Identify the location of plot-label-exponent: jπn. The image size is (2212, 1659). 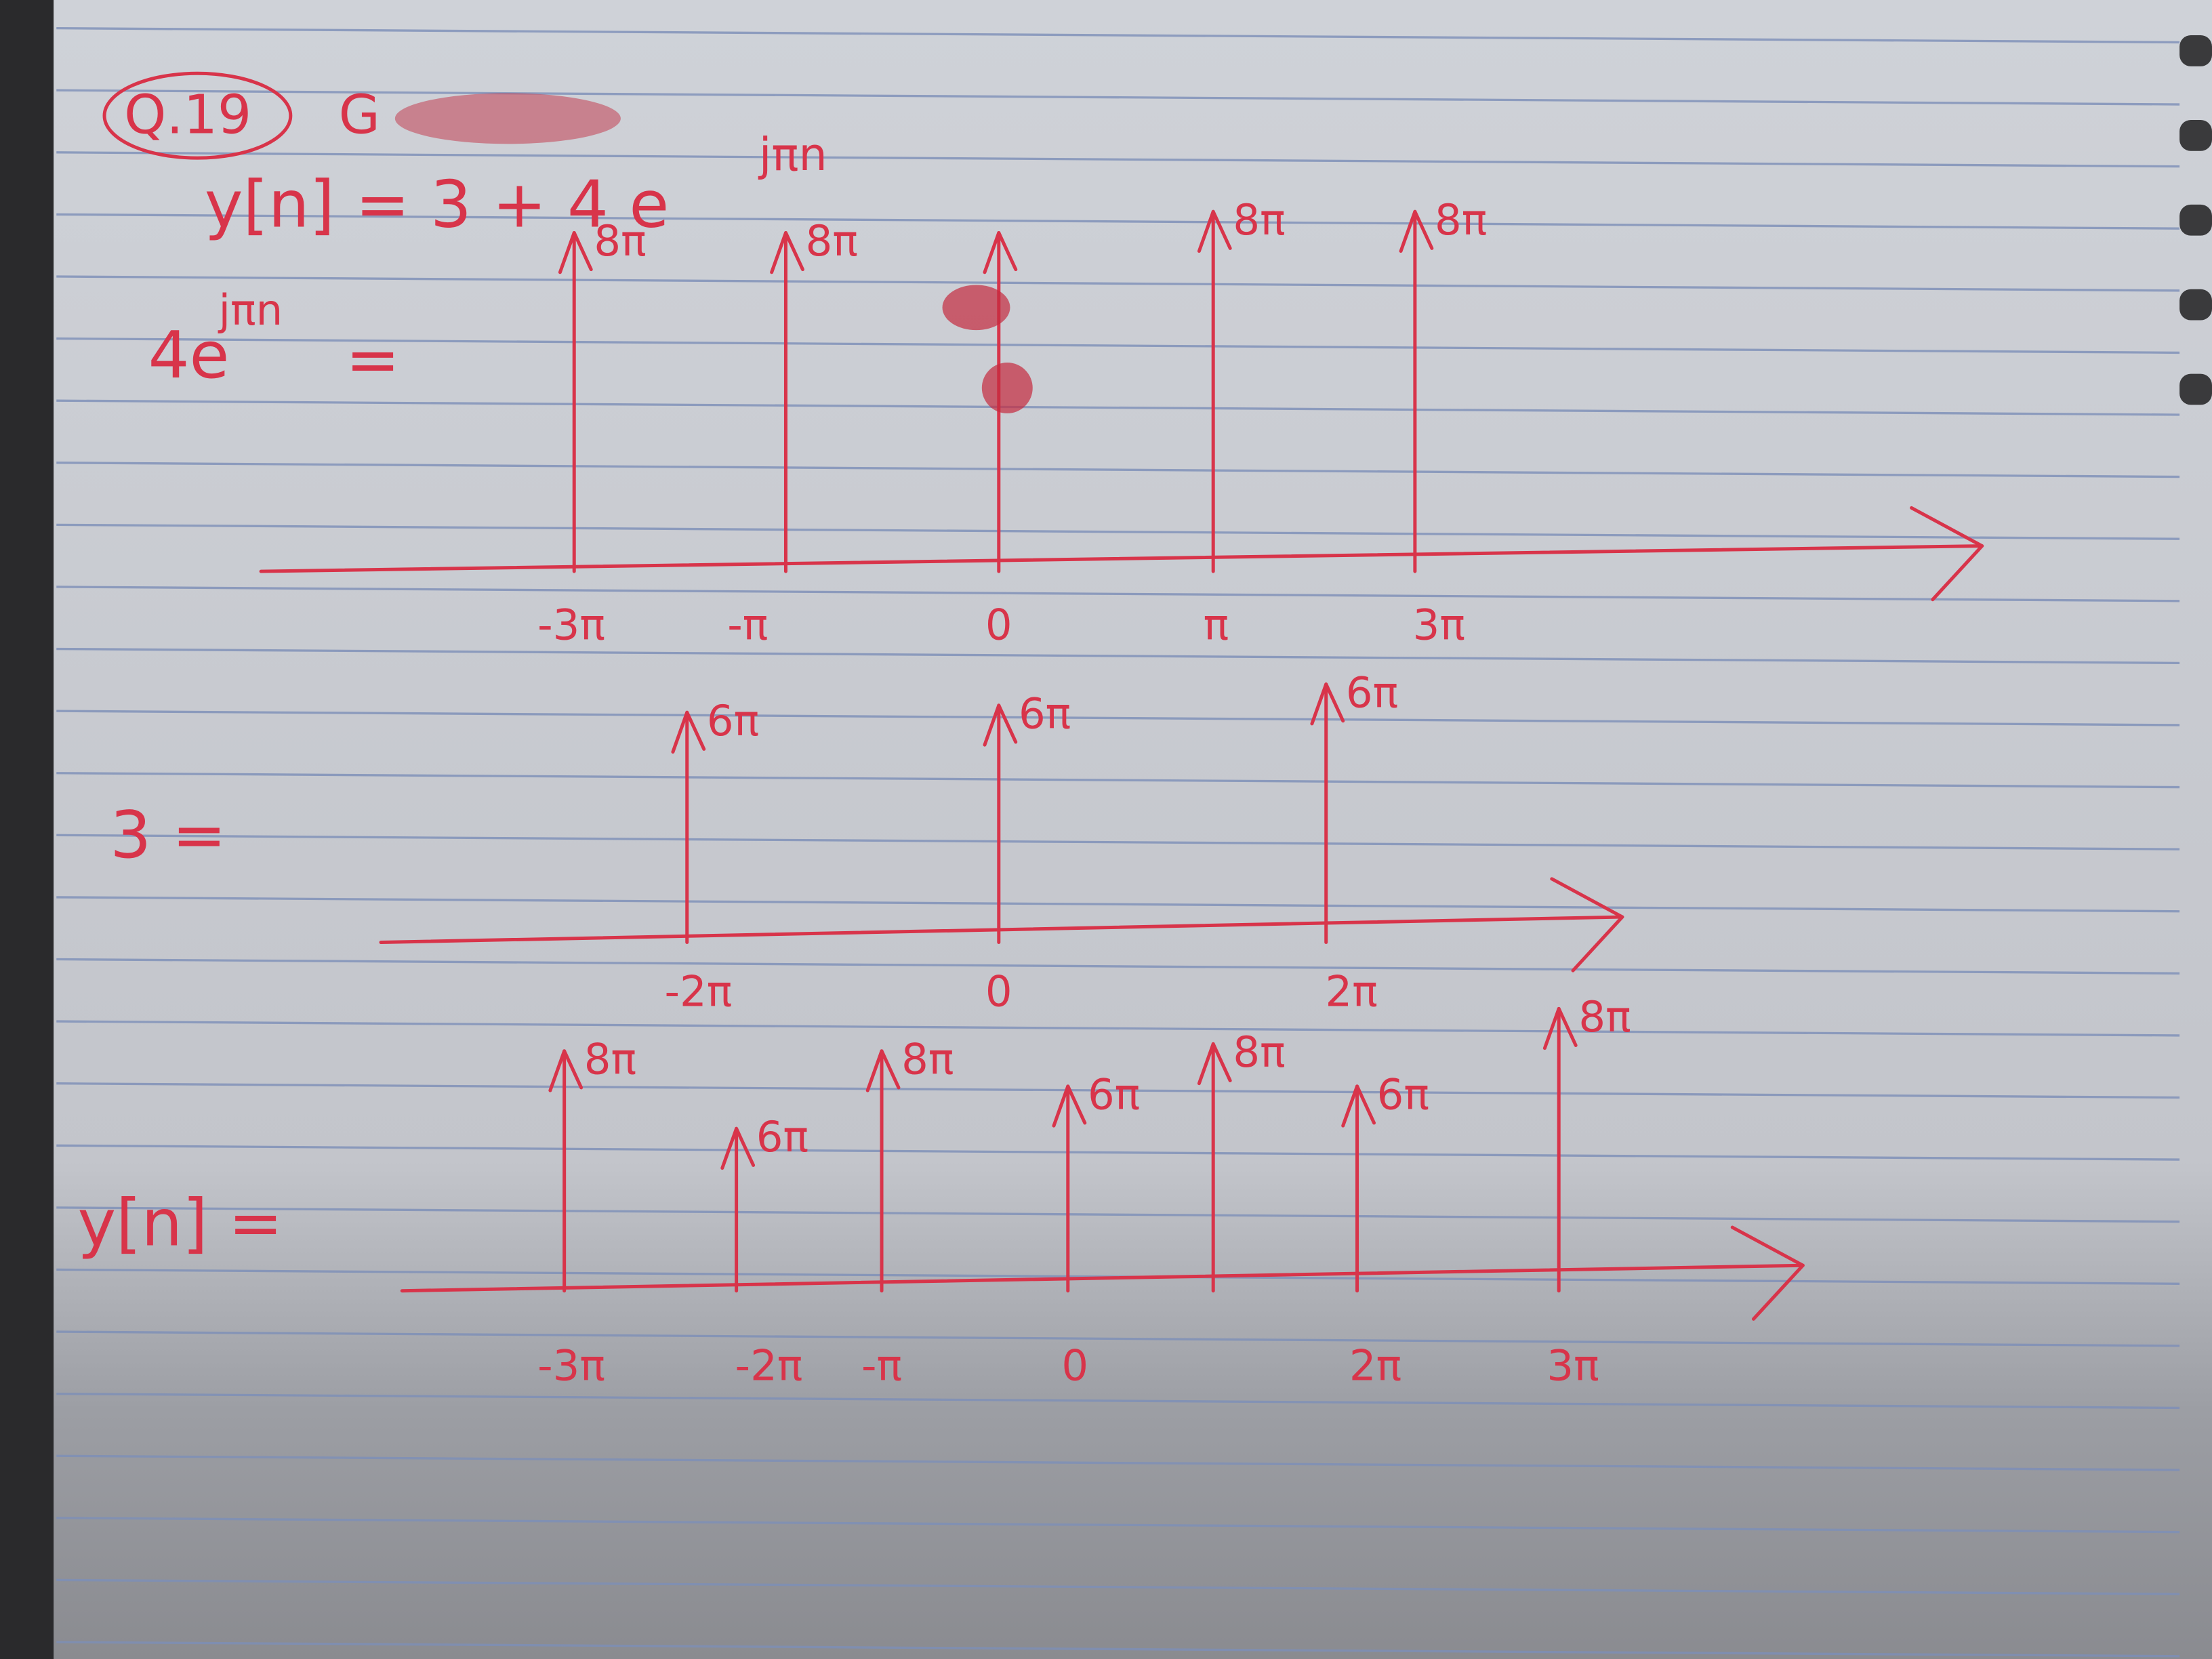
(250, 310).